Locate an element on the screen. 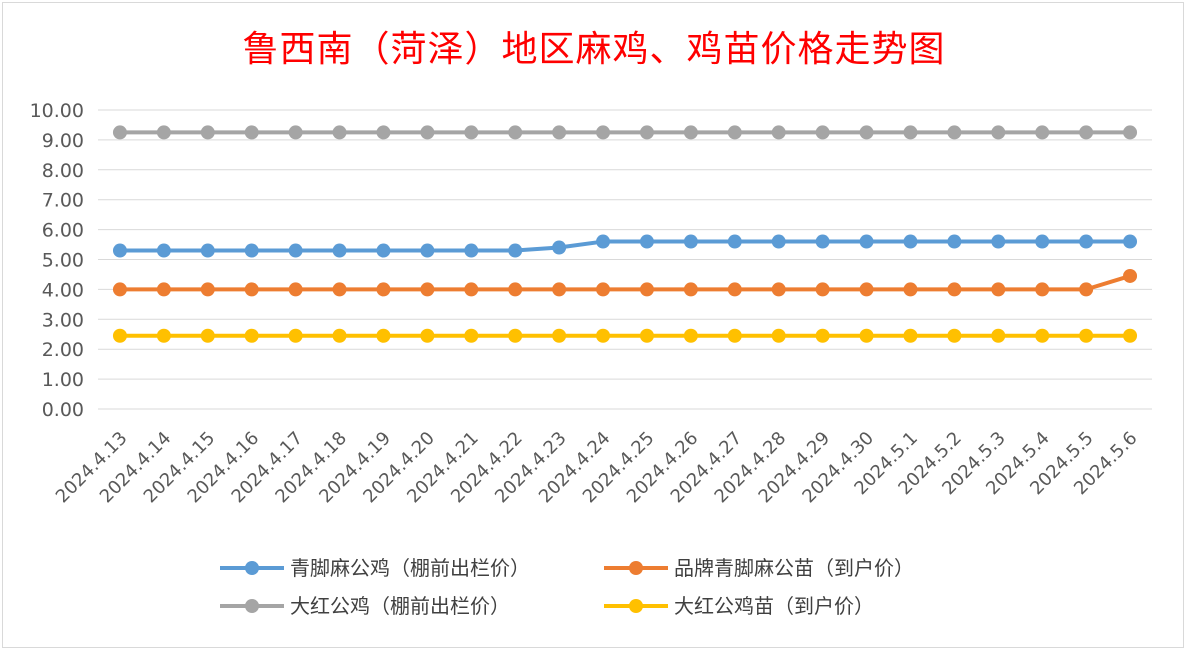  legend-label: 大红公鸡苗（到户价） is located at coordinates (774, 606).